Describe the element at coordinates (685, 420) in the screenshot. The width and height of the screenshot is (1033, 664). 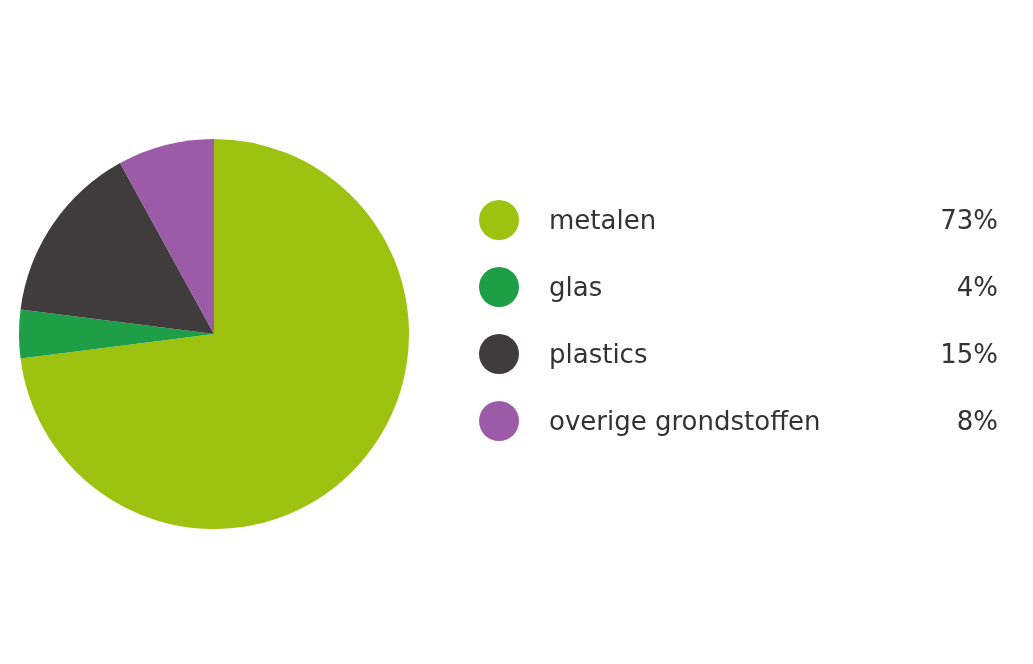
I see `legend-label: overige grondstoffen` at that location.